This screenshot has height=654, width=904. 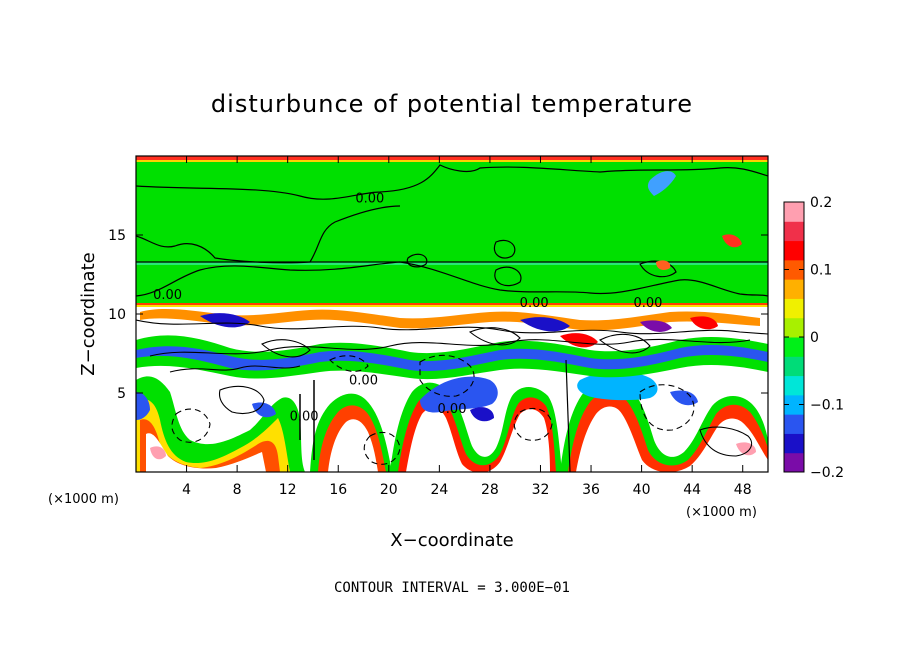 I want to click on x-tick-label: 4, so click(x=186, y=490).